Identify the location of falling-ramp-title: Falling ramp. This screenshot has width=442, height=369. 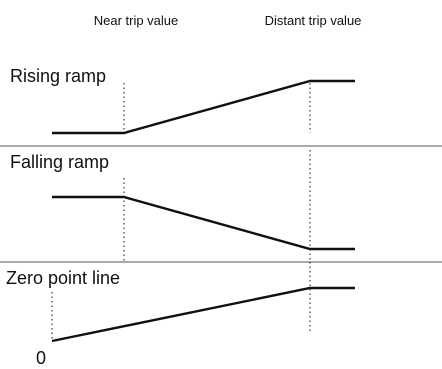
(59, 162).